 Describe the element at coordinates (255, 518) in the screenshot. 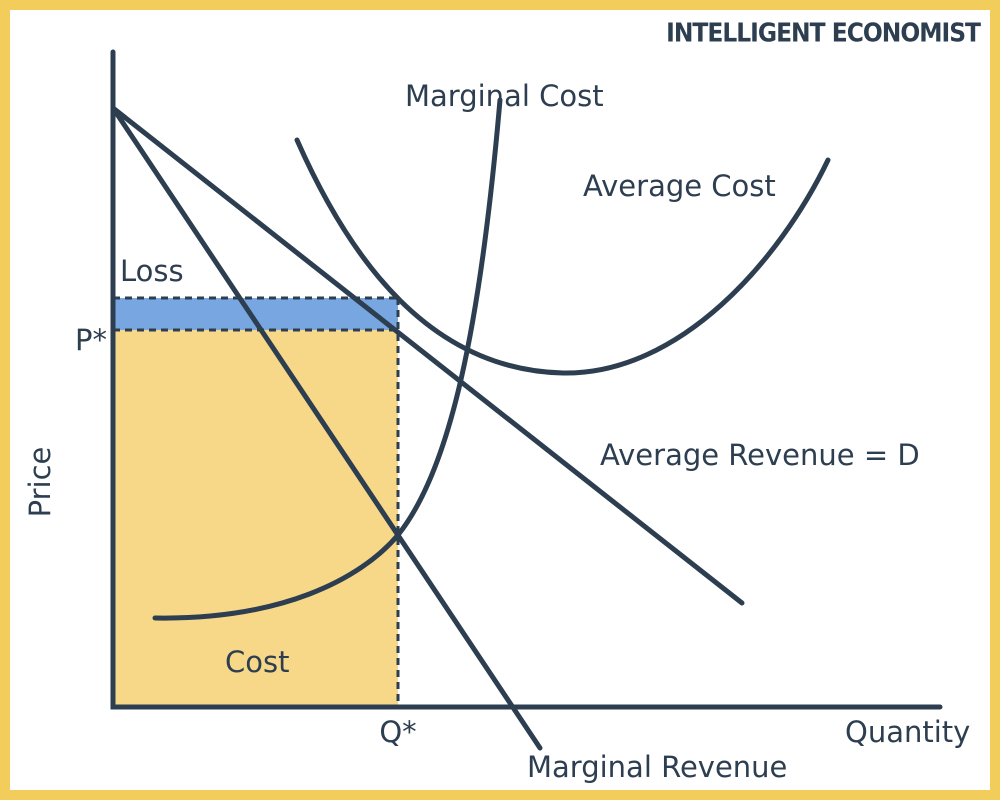

I see `cost-area` at that location.